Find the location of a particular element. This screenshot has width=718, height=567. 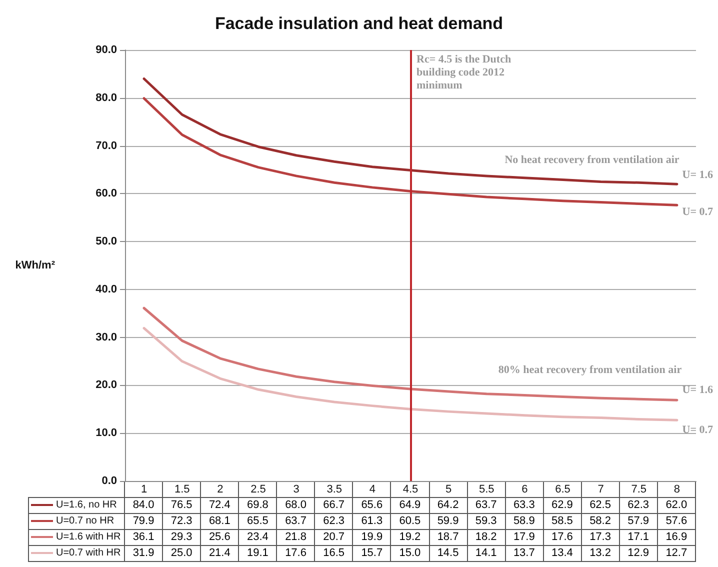

data-label: 25.6 is located at coordinates (219, 538).